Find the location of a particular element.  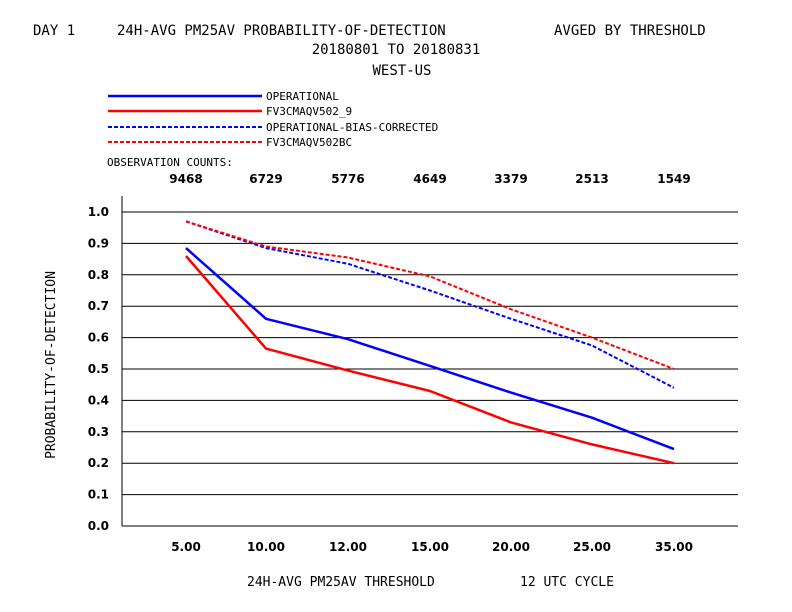

y-tick-label: 0.2 is located at coordinates (98, 463).